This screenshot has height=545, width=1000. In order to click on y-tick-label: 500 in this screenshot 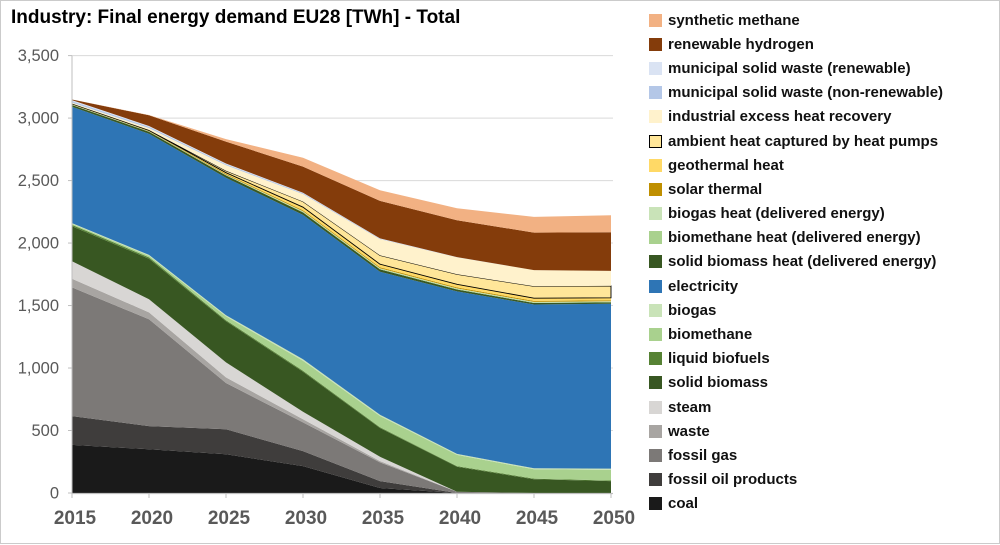, I will do `click(45, 431)`.